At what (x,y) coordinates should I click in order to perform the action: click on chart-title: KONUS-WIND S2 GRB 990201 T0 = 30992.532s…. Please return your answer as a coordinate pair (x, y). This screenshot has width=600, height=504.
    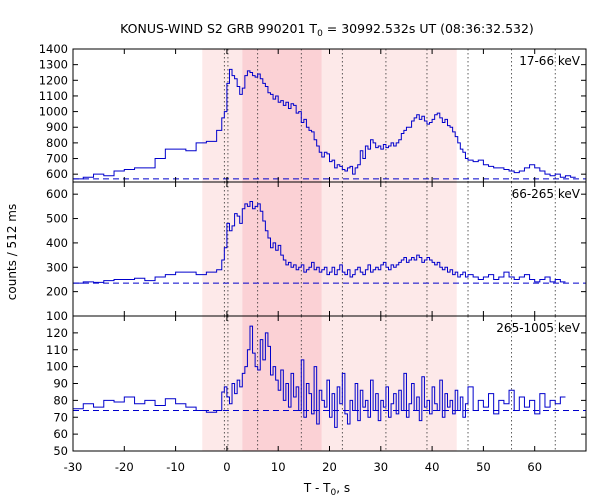
    Looking at the image, I should click on (327, 30).